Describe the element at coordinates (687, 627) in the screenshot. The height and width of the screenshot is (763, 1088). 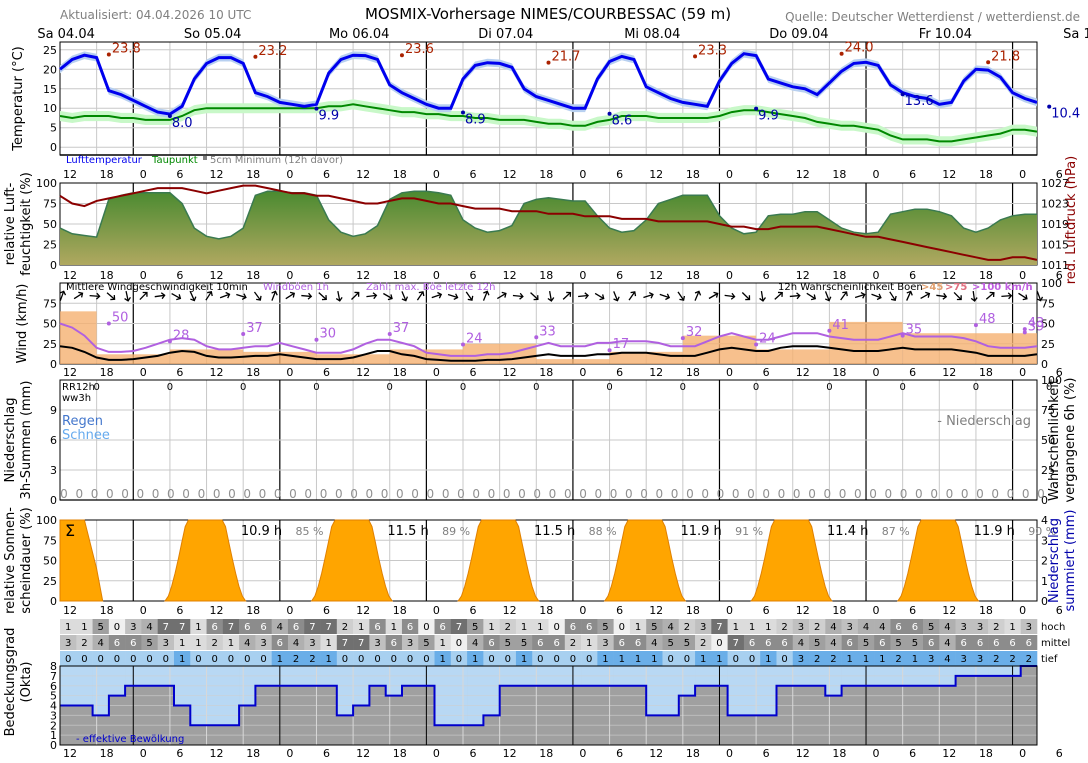
I see `cloud-value-hoch: 2` at that location.